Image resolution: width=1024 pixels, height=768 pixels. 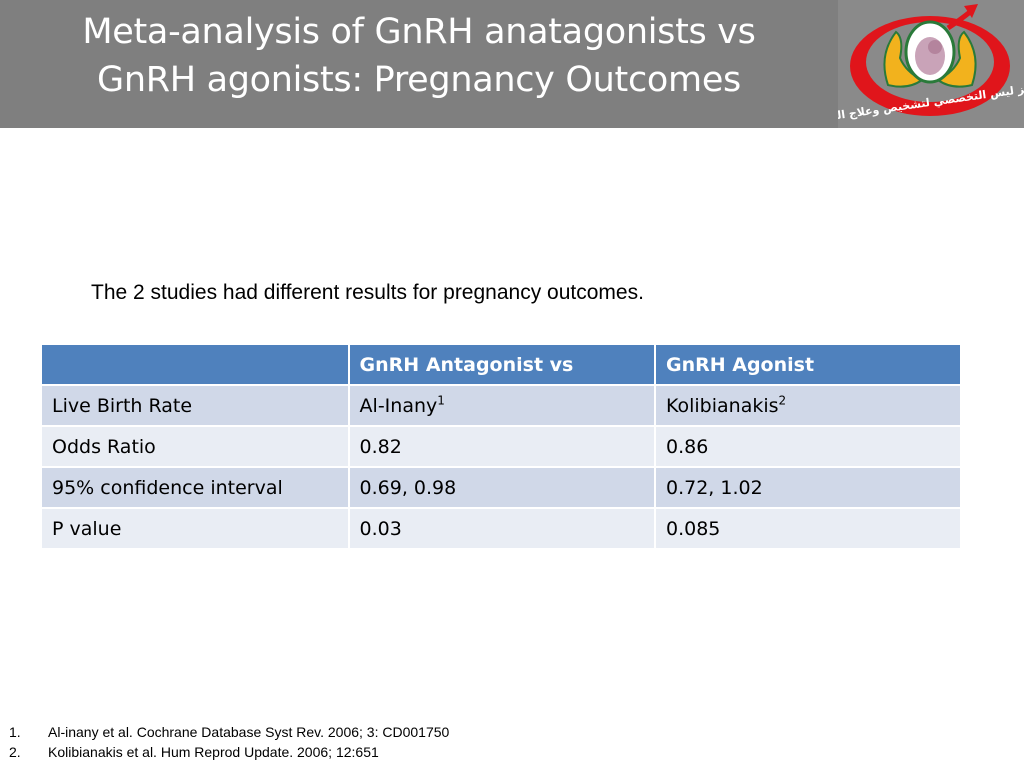 I want to click on cell-agonist: Kolibianakis2, so click(x=808, y=405).